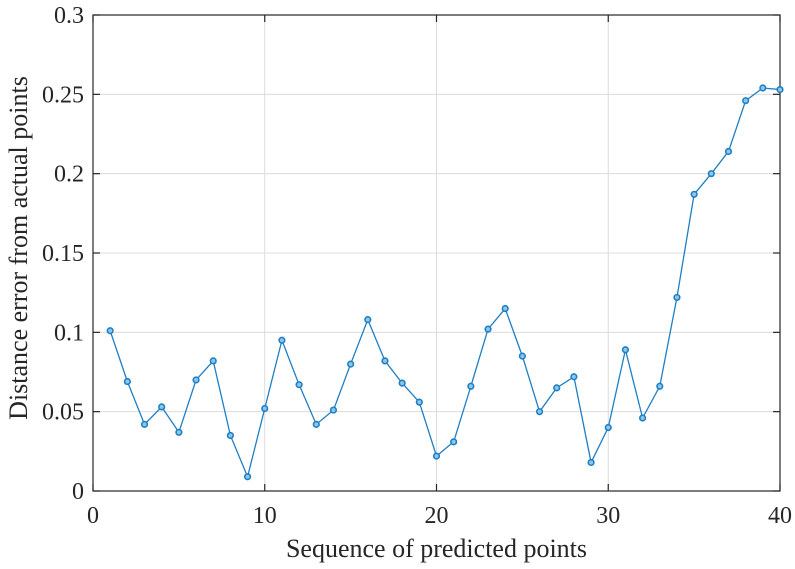 This screenshot has height=569, width=795. I want to click on x-tick-label: 30, so click(608, 516).